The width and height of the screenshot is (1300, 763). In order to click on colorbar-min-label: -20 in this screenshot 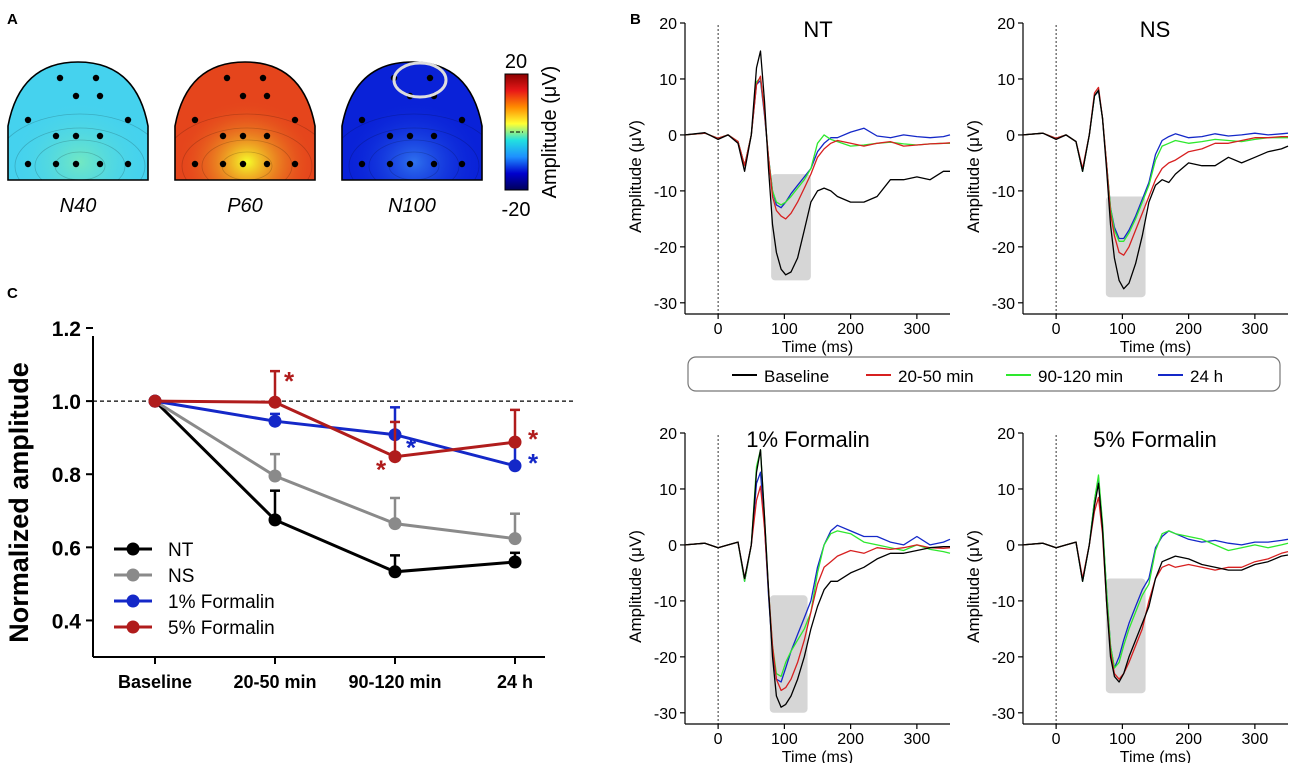, I will do `click(516, 210)`.